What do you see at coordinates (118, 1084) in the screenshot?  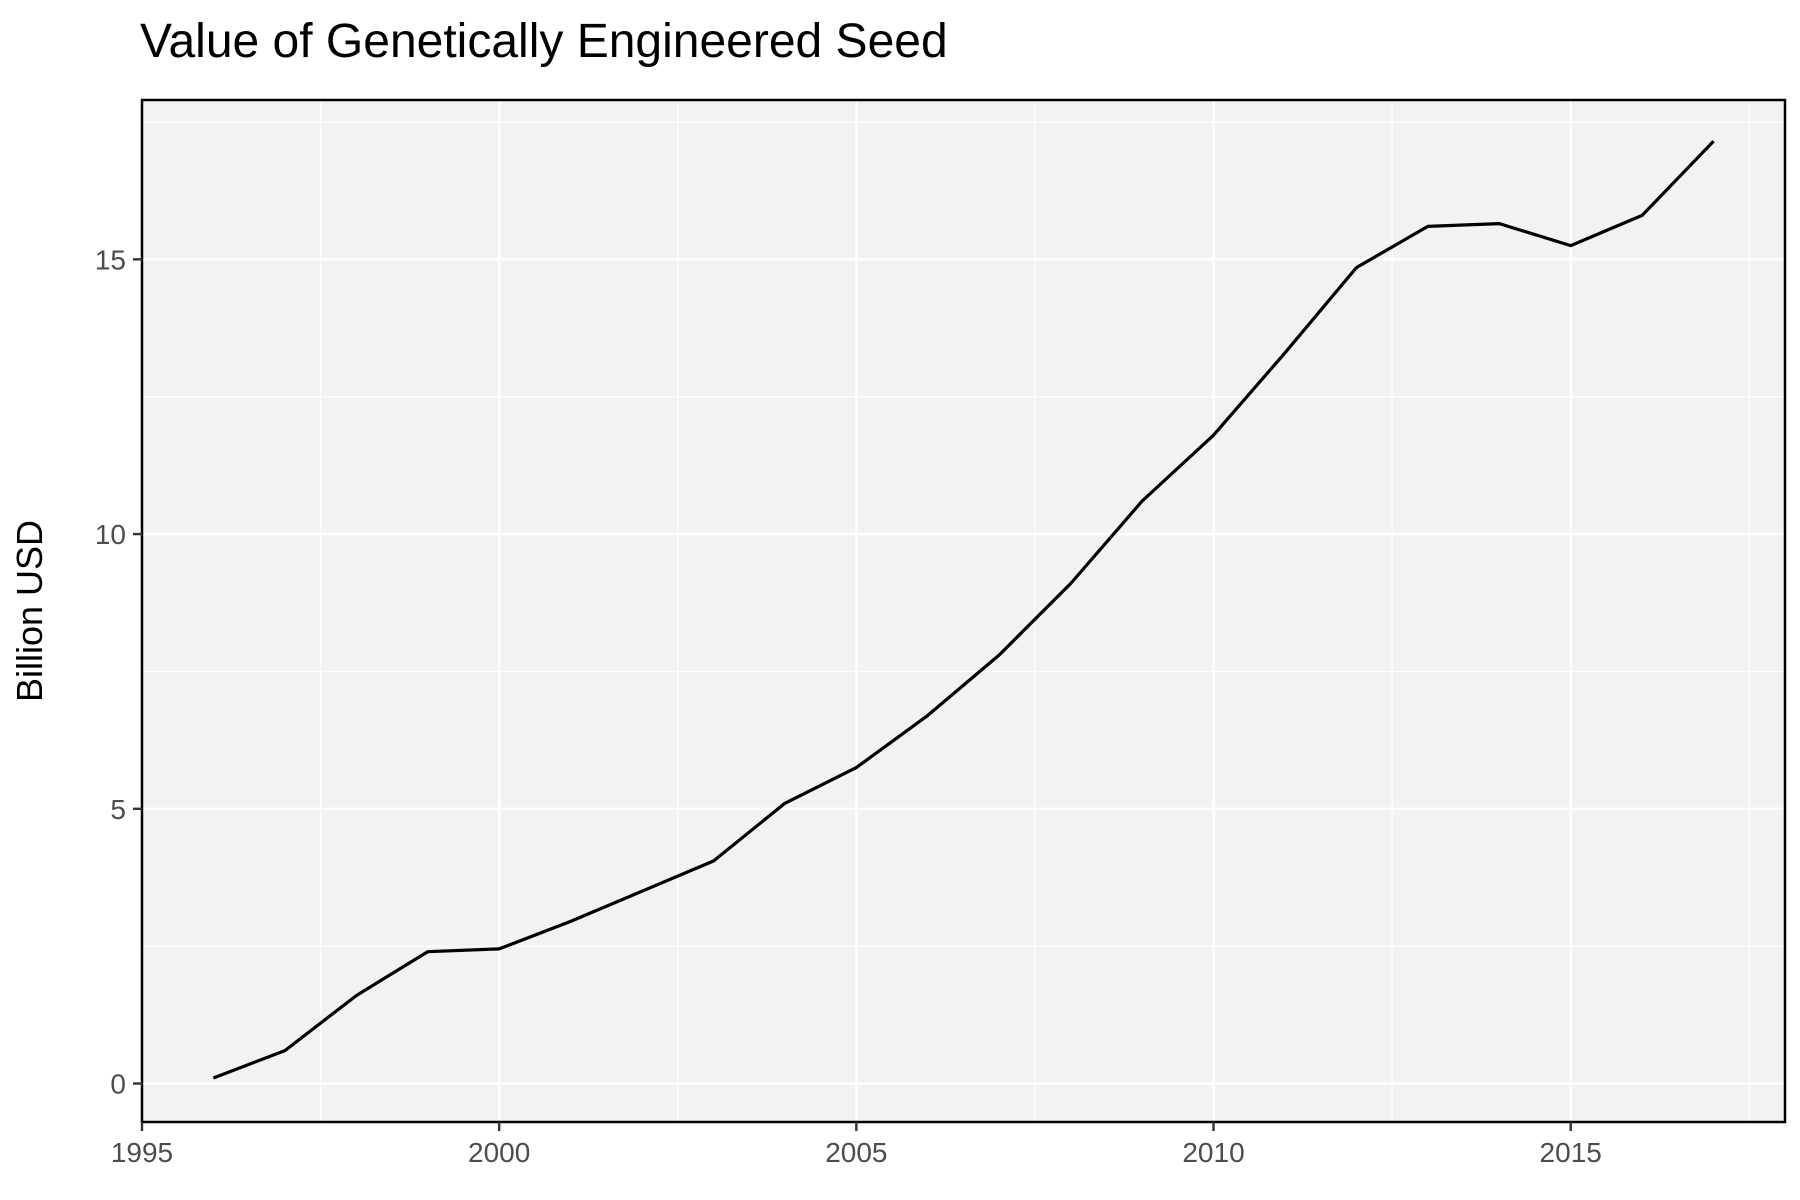 I see `y-tick-label: 0` at bounding box center [118, 1084].